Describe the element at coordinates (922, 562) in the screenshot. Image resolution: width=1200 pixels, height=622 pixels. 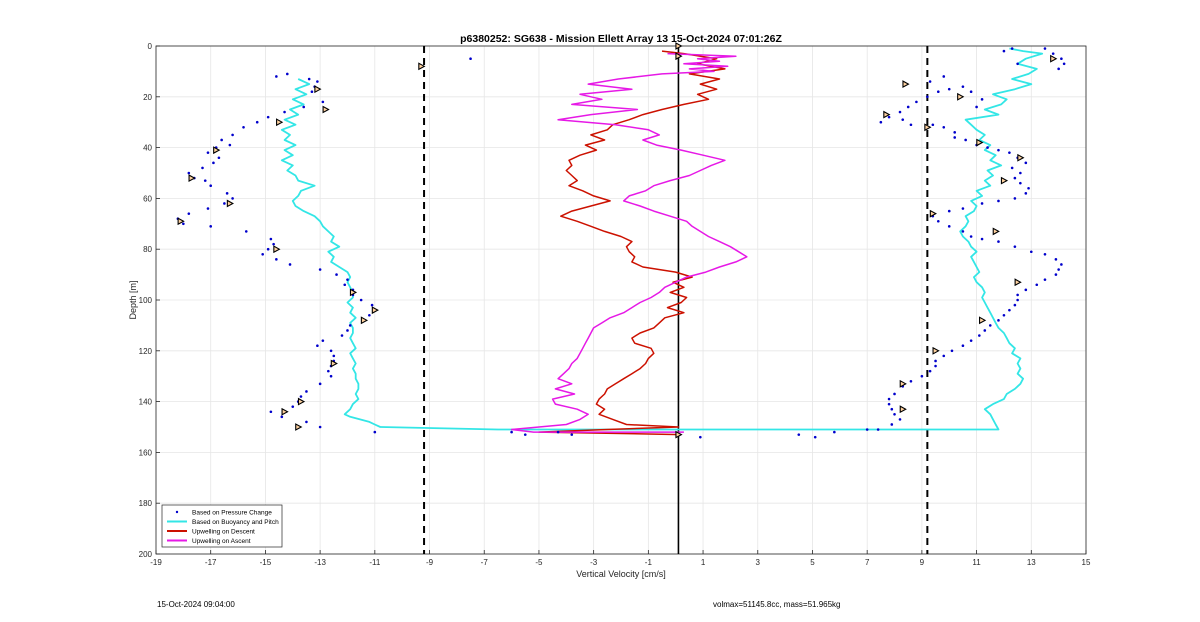
I see `x-tick-label: 9` at that location.